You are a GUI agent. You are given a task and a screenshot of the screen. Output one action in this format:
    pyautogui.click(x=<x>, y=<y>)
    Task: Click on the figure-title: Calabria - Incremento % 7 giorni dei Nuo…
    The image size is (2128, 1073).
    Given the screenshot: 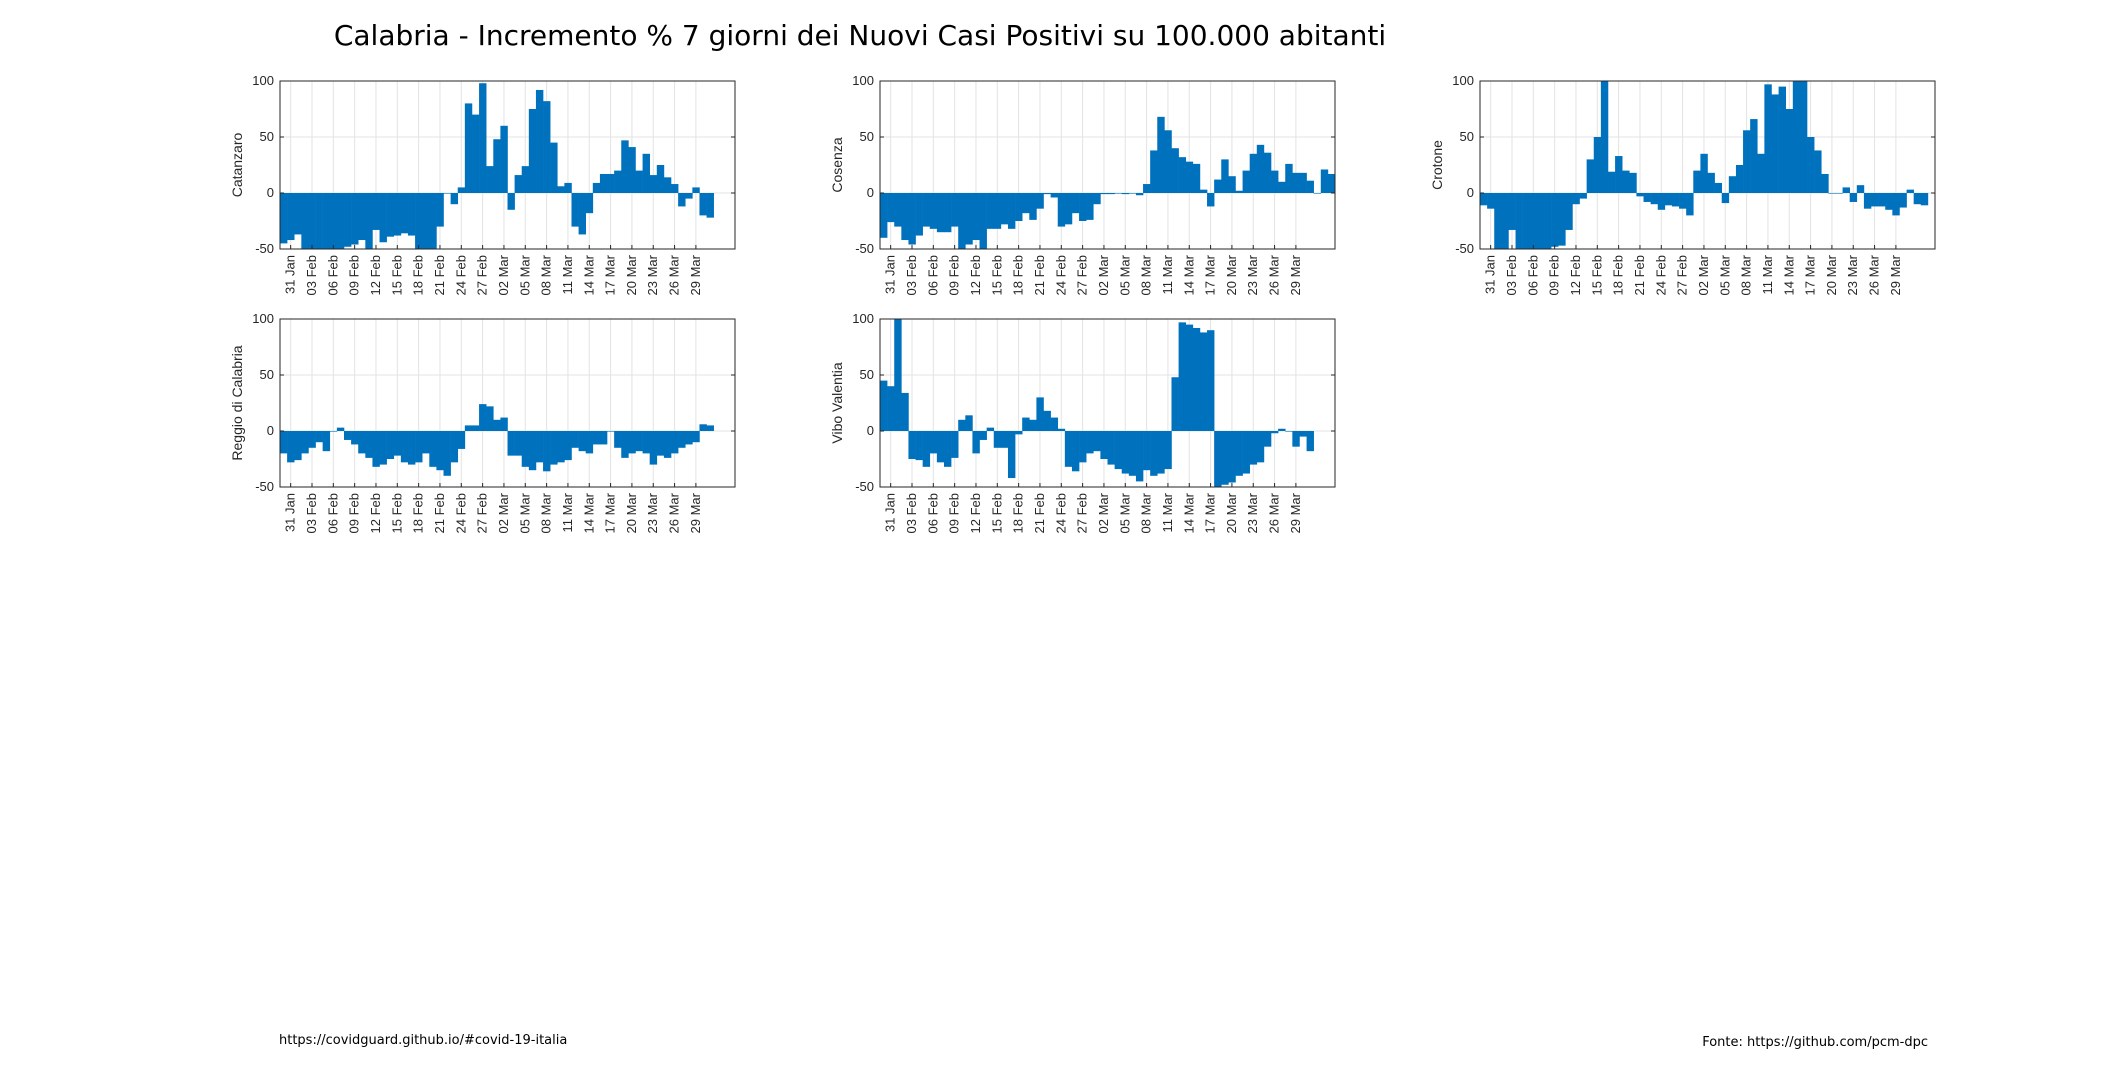 What is the action you would take?
    pyautogui.click(x=860, y=35)
    